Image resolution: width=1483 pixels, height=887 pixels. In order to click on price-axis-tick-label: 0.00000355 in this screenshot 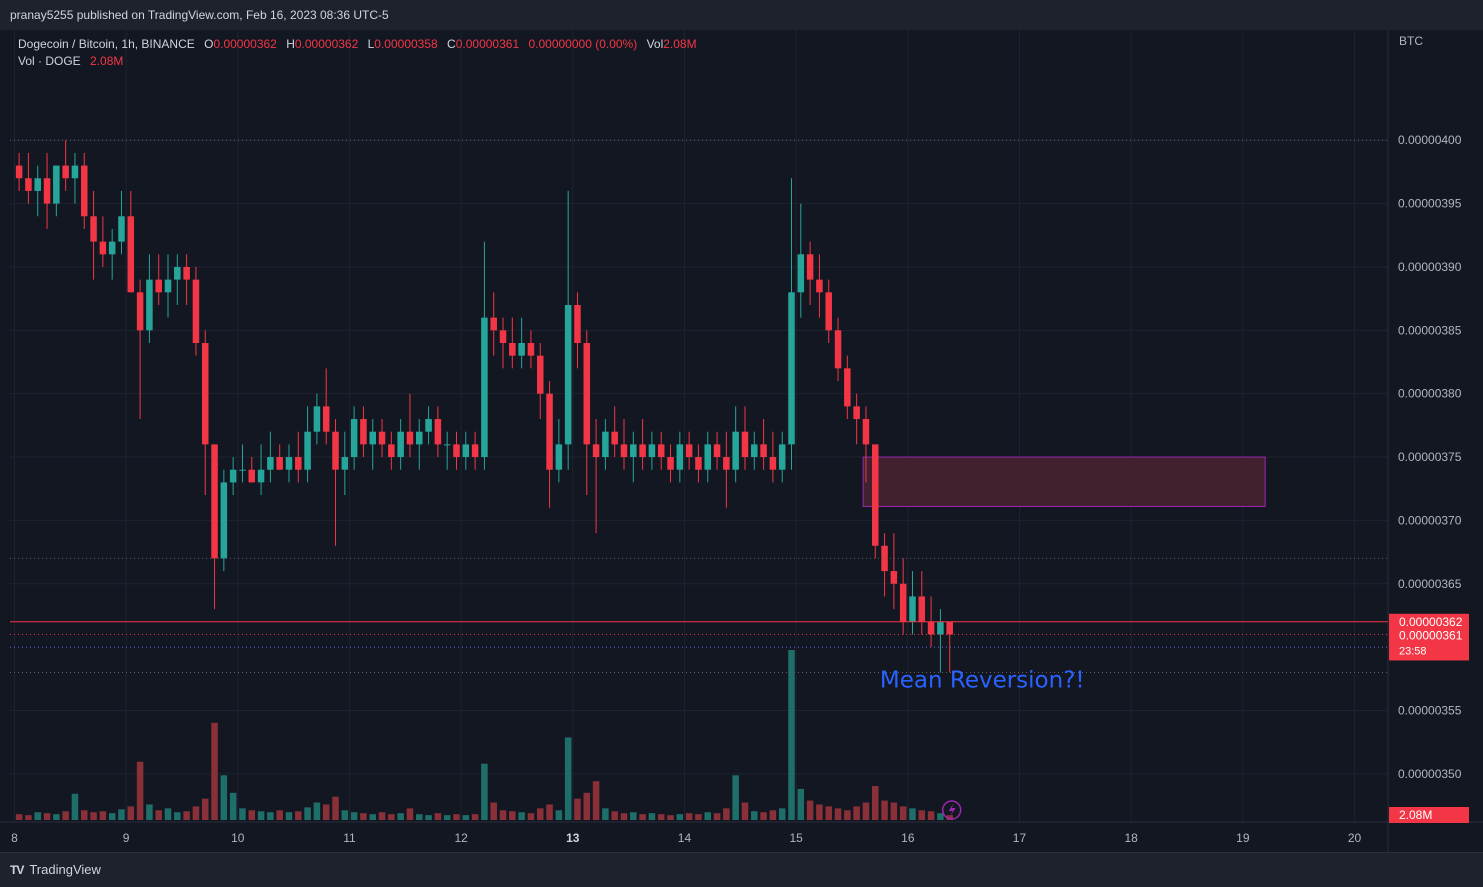, I will do `click(1430, 710)`.